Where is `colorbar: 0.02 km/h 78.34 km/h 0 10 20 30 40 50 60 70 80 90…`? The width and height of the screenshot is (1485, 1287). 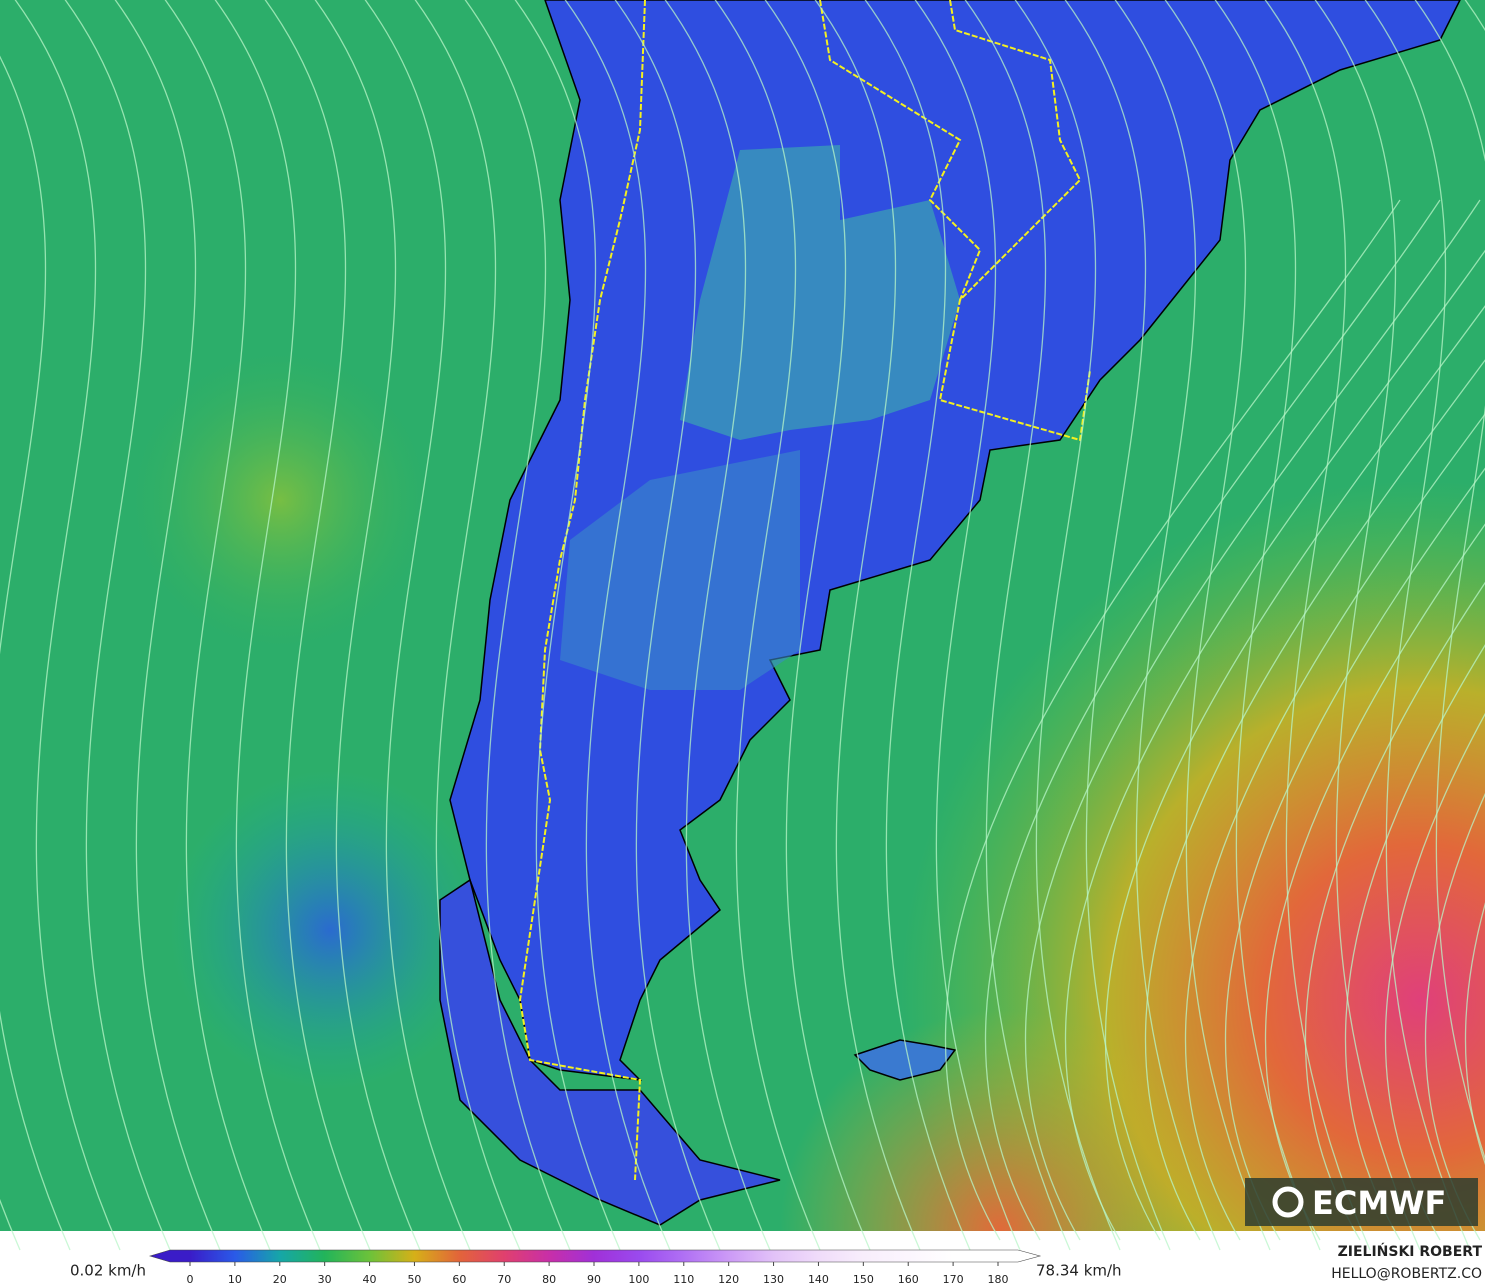
colorbar: 0.02 km/h 78.34 km/h 0 10 20 30 40 50 60 70 80 90… is located at coordinates (596, 1267).